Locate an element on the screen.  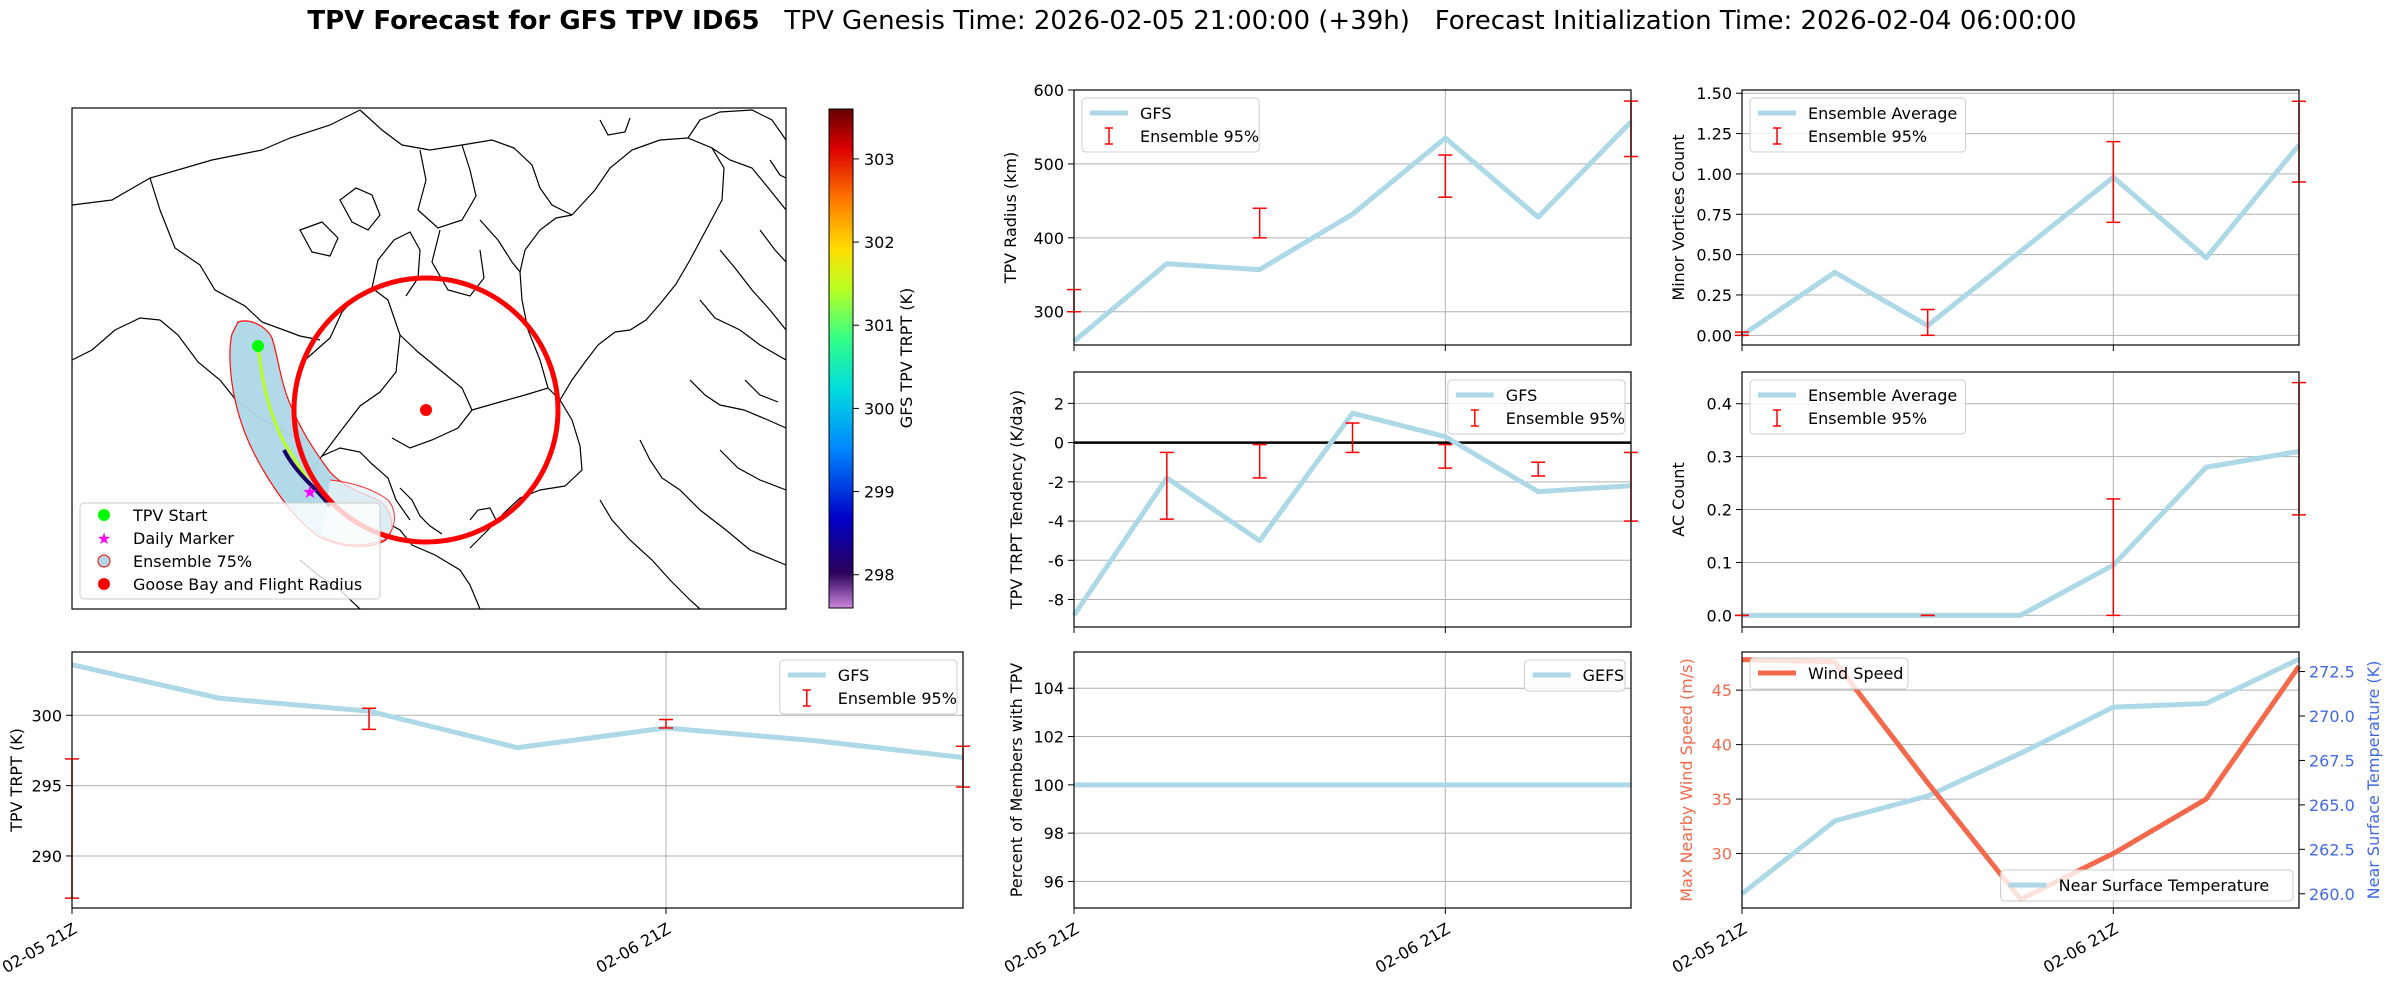
ytick-label-2: 100 is located at coordinates (1048, 785).